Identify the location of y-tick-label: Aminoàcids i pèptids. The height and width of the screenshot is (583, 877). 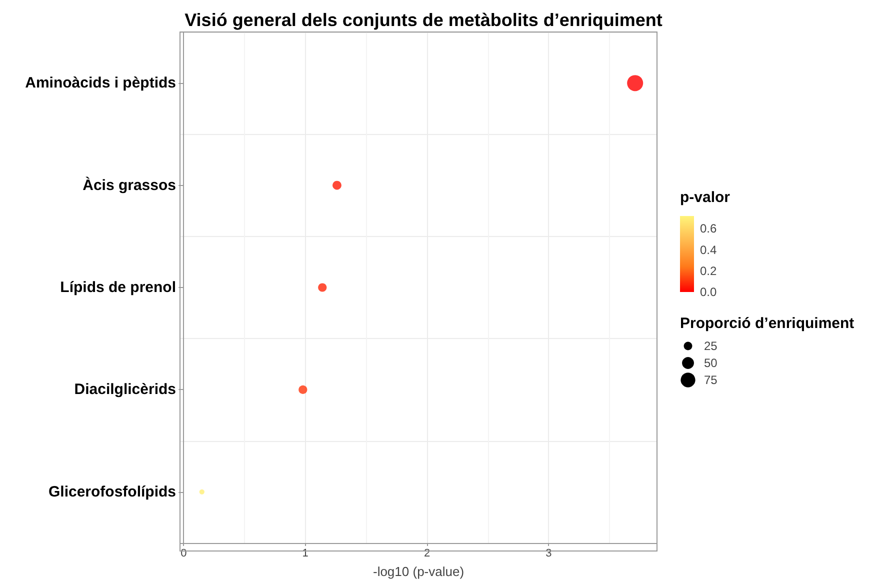
(100, 83).